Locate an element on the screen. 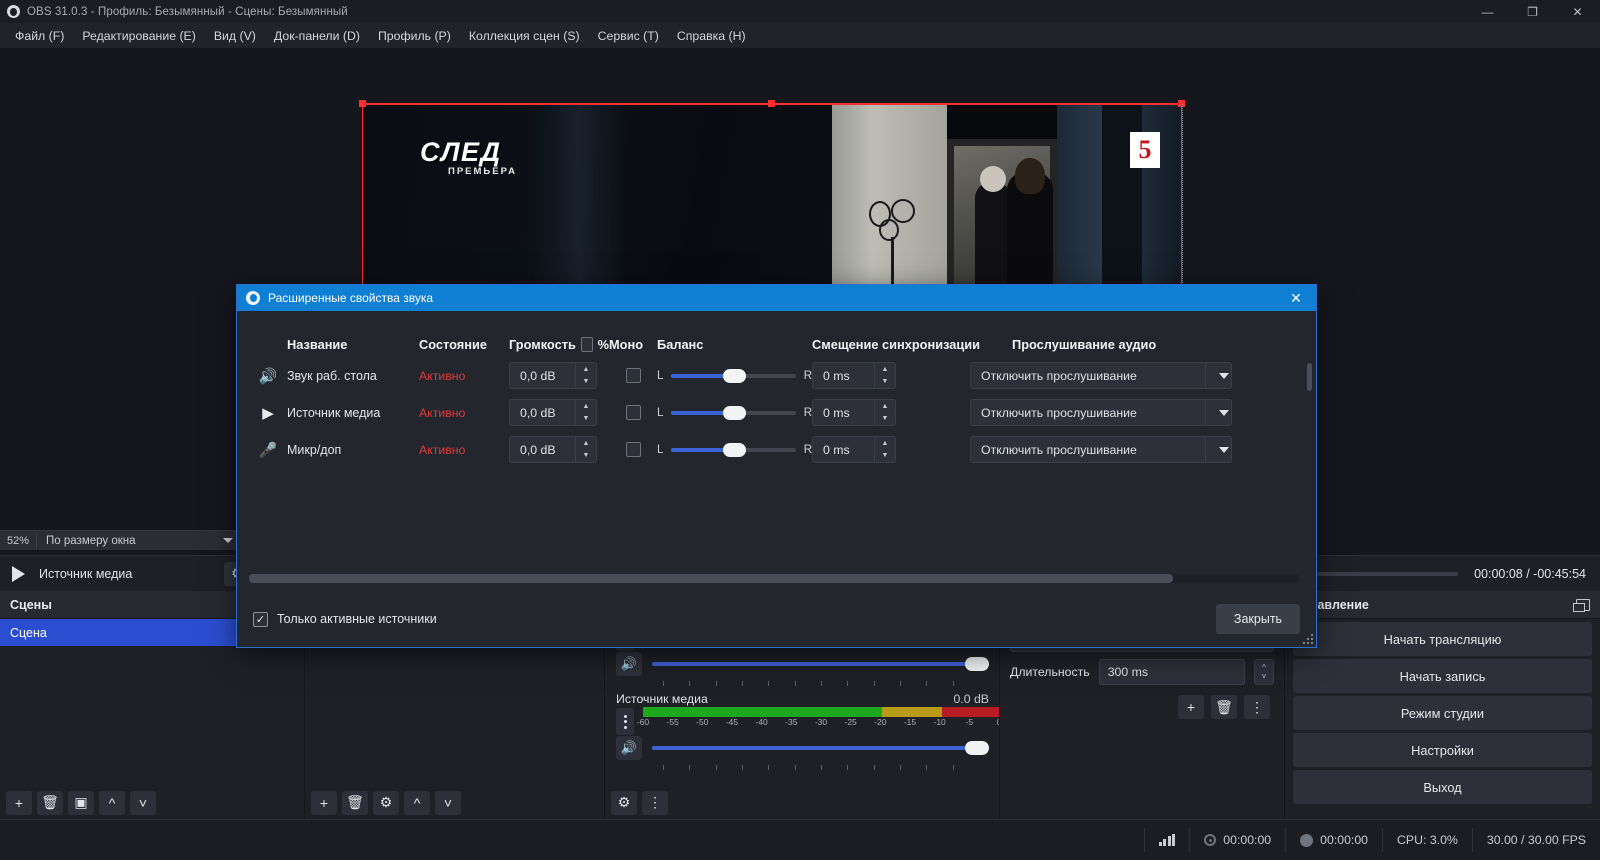 The width and height of the screenshot is (1600, 860). media-timecode: 00:00:08 / -00:45:54 is located at coordinates (1530, 573).